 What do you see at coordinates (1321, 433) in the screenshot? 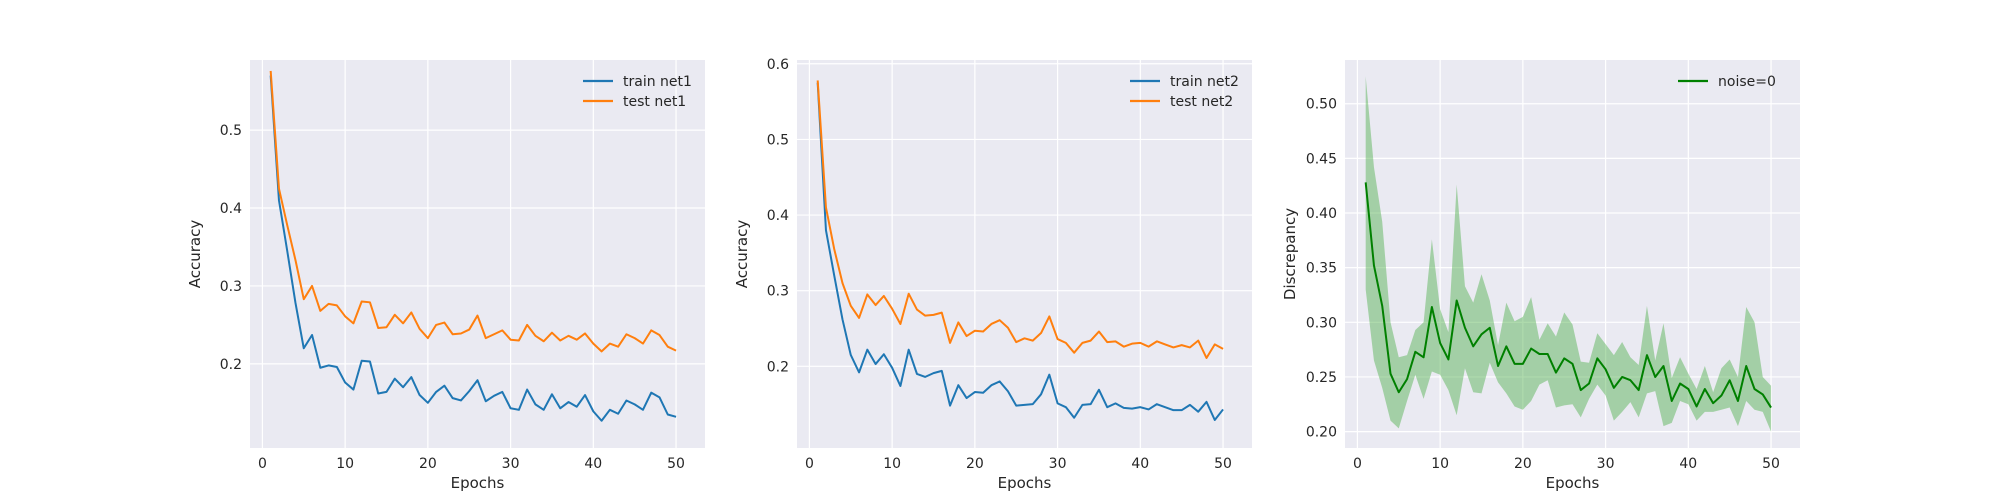
I see `y-tick-label: 0.20` at bounding box center [1321, 433].